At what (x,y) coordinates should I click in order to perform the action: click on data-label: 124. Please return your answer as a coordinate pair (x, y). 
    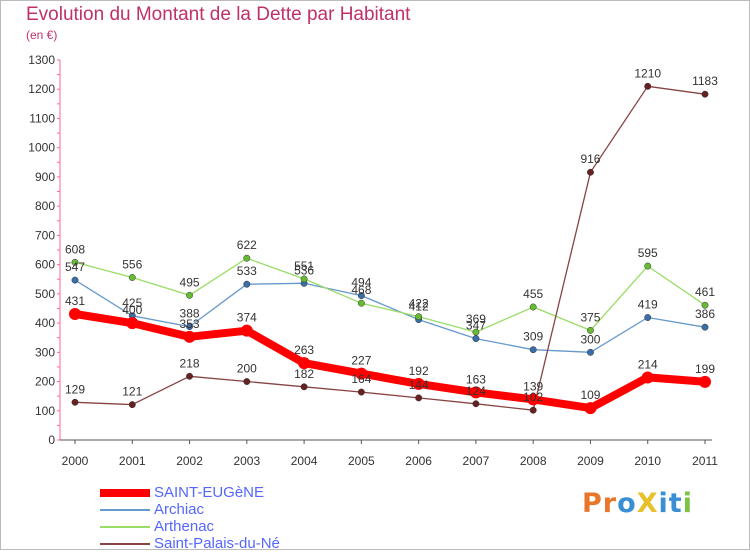
    Looking at the image, I should click on (476, 391).